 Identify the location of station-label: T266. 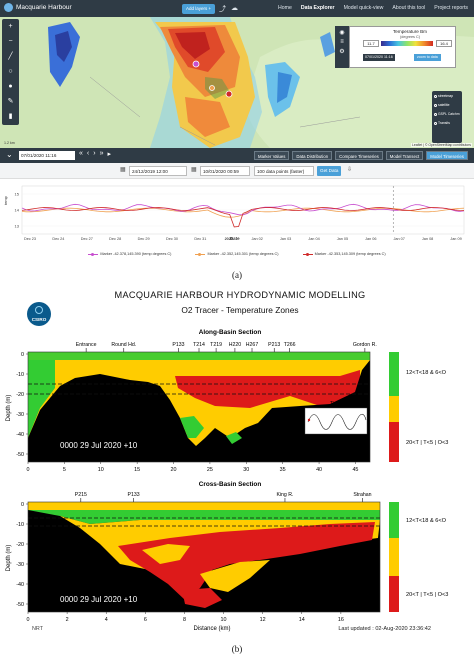
(290, 345).